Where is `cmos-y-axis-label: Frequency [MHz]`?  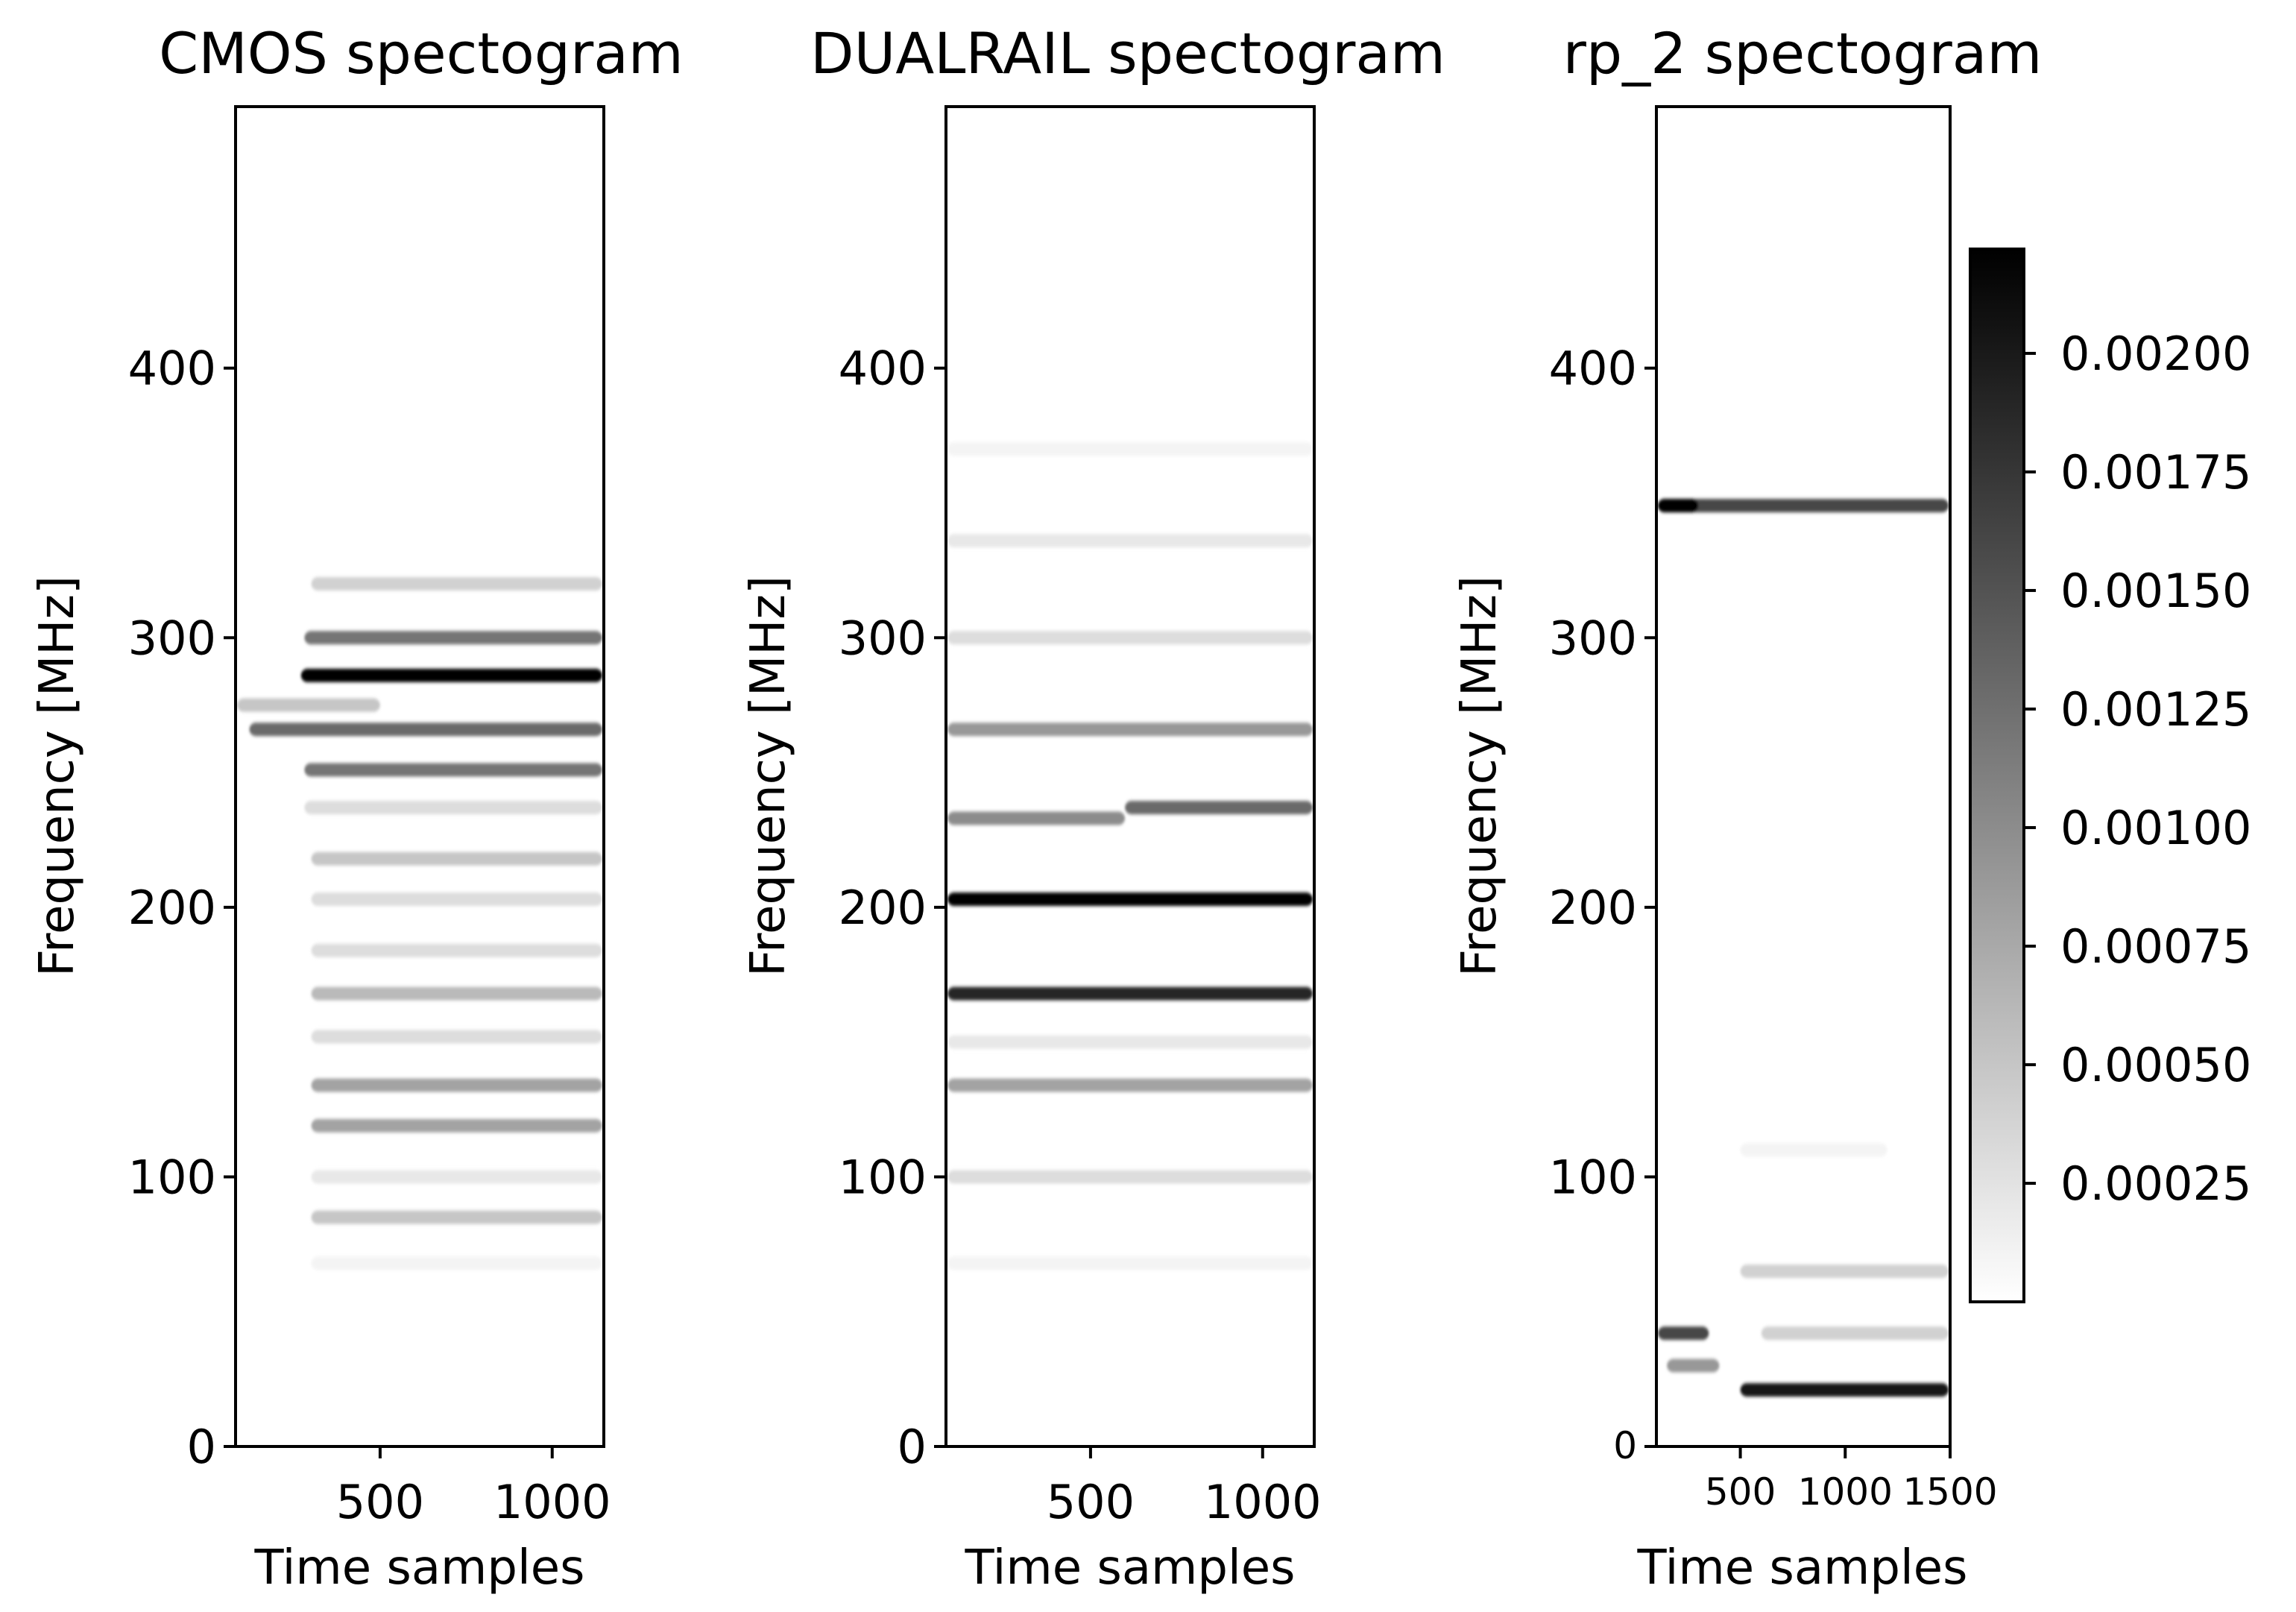 cmos-y-axis-label: Frequency [MHz] is located at coordinates (58, 777).